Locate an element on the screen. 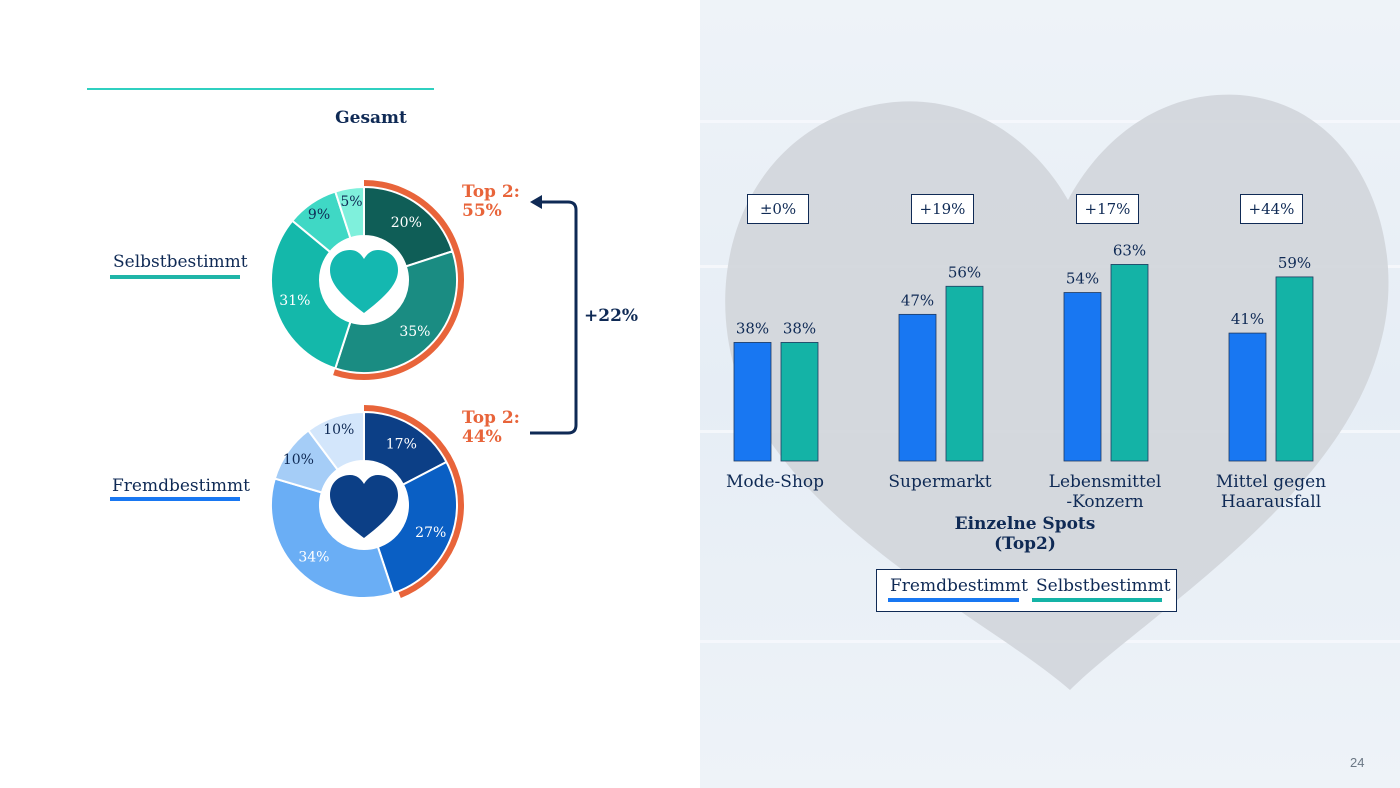  donut-slice-label: 17% is located at coordinates (401, 444).